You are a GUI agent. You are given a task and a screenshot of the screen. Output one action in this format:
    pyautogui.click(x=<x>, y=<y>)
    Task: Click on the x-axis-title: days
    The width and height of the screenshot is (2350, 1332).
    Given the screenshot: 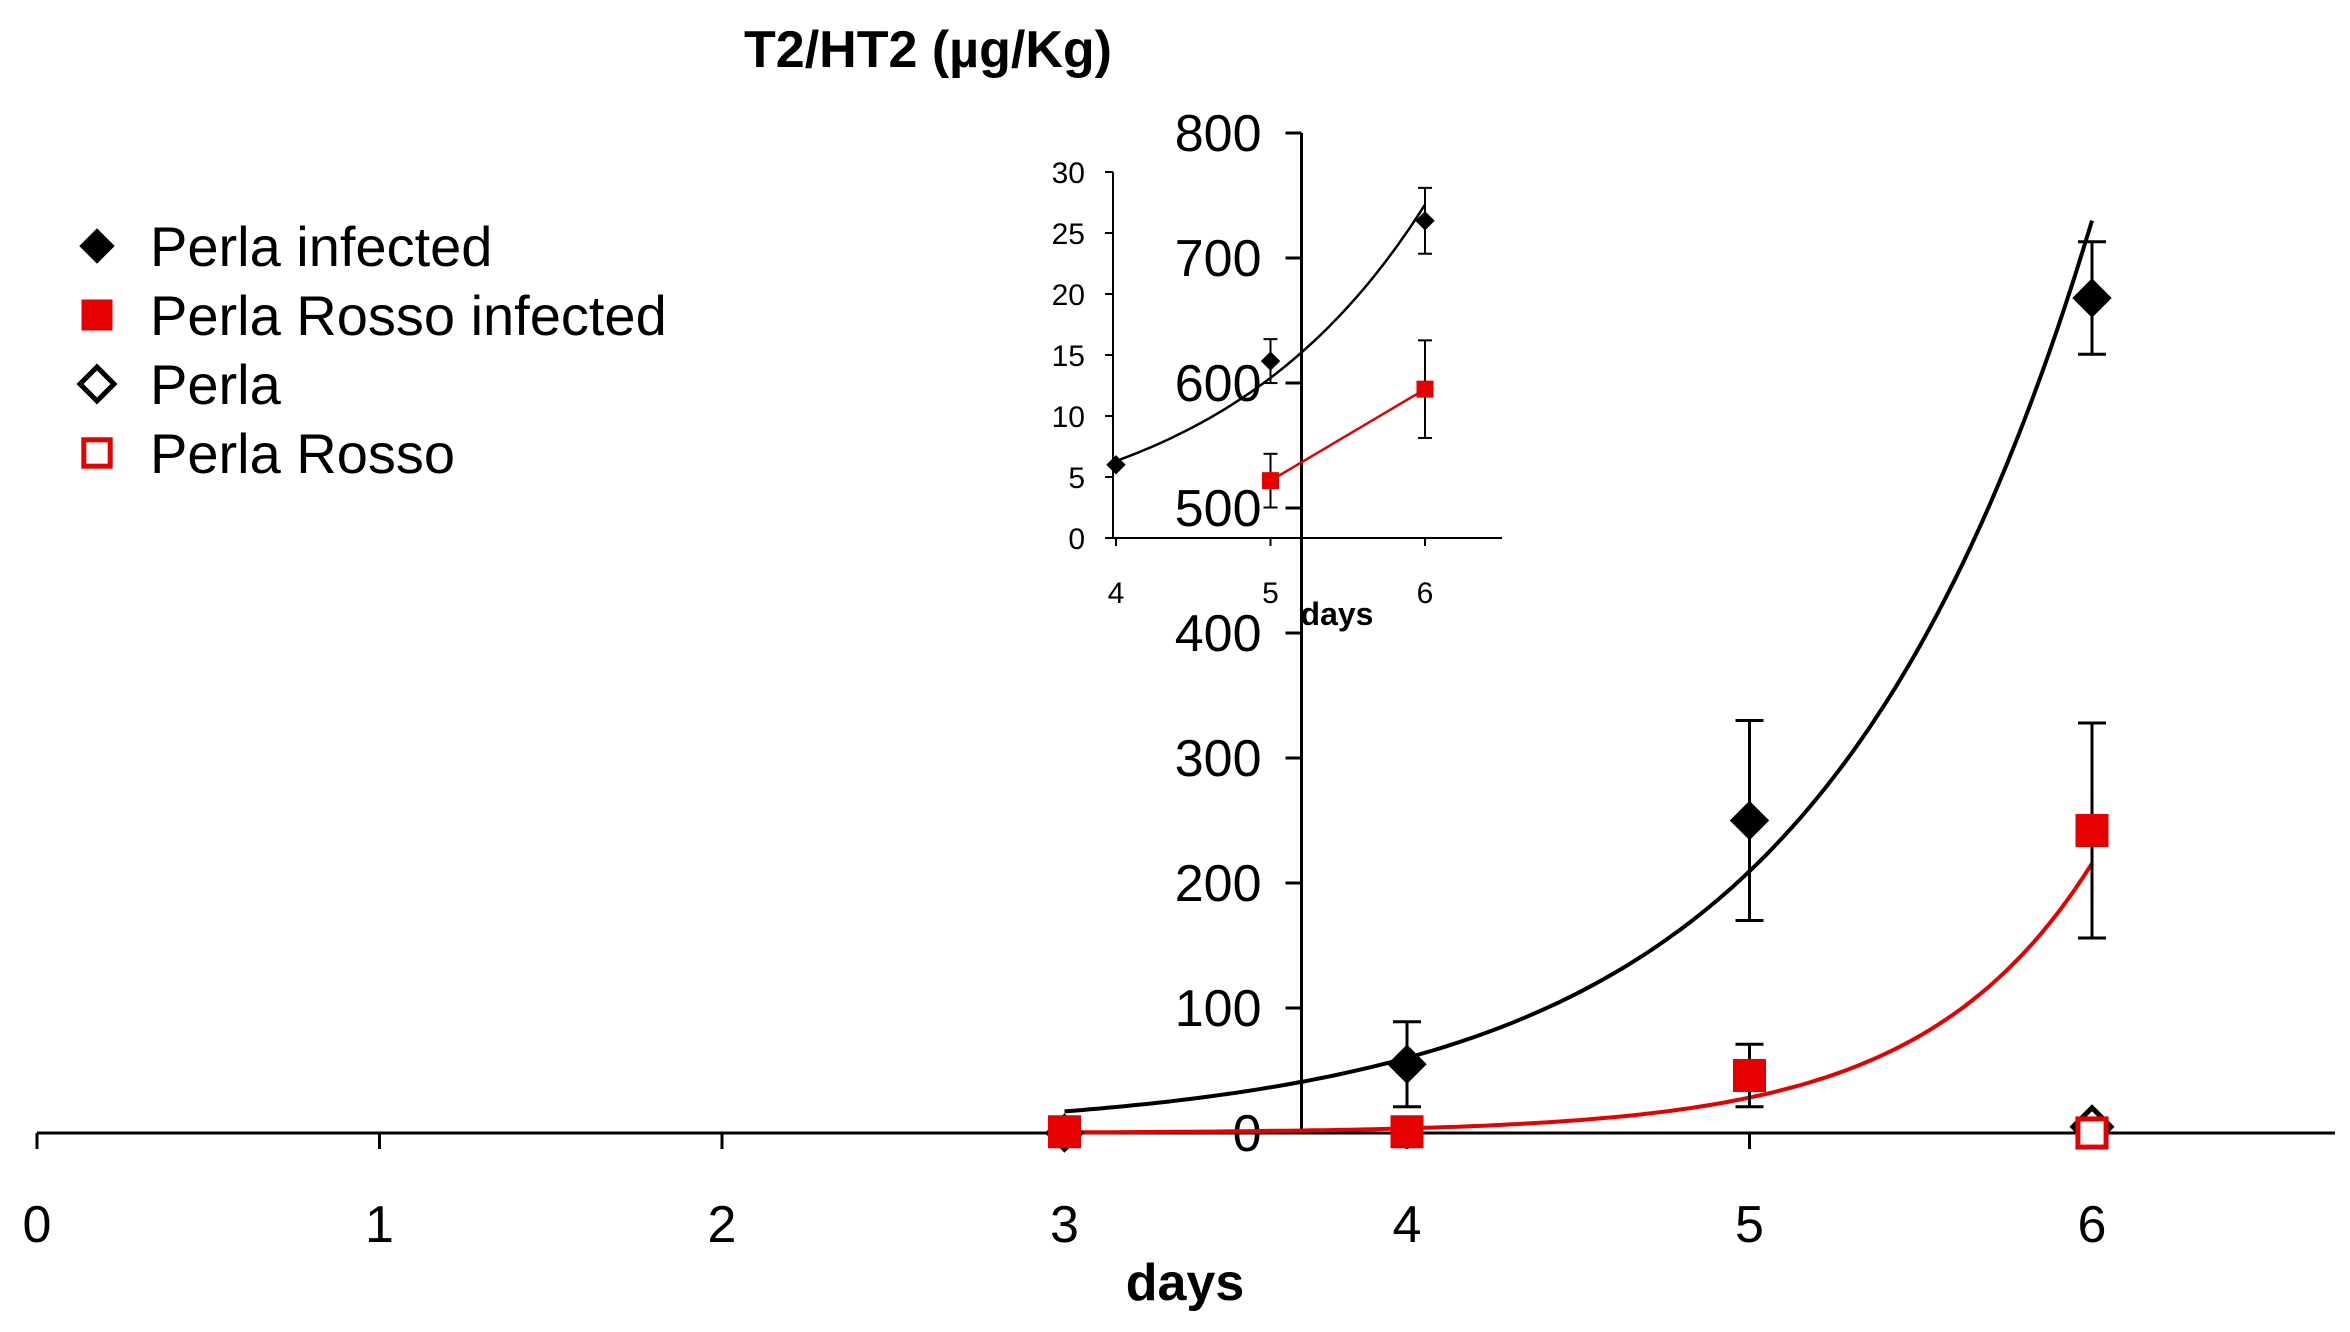 What is the action you would take?
    pyautogui.click(x=1185, y=1283)
    